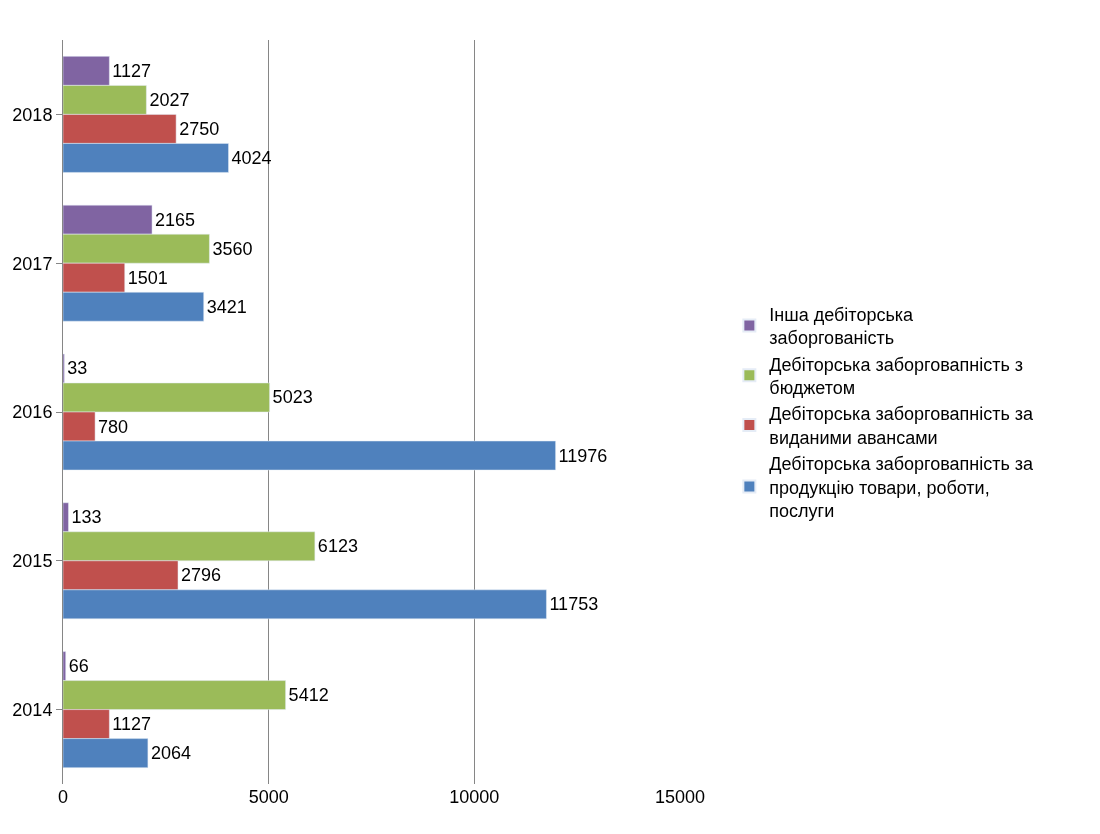  What do you see at coordinates (77, 368) in the screenshot?
I see `data-label: 33` at bounding box center [77, 368].